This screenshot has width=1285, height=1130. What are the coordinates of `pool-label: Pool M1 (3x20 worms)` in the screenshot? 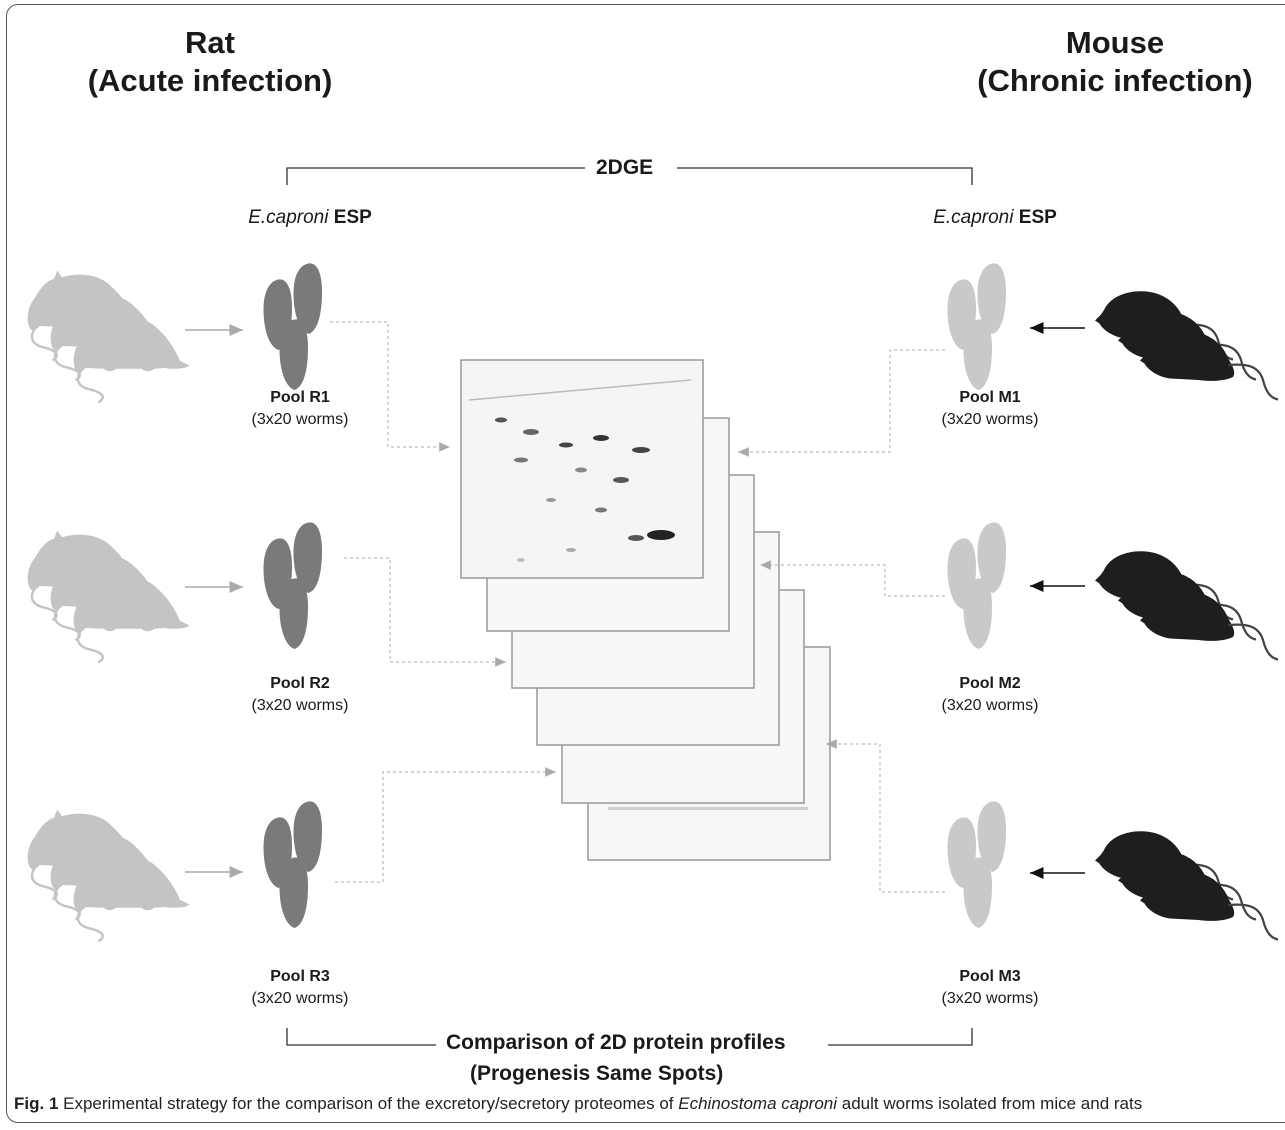 It's located at (990, 409).